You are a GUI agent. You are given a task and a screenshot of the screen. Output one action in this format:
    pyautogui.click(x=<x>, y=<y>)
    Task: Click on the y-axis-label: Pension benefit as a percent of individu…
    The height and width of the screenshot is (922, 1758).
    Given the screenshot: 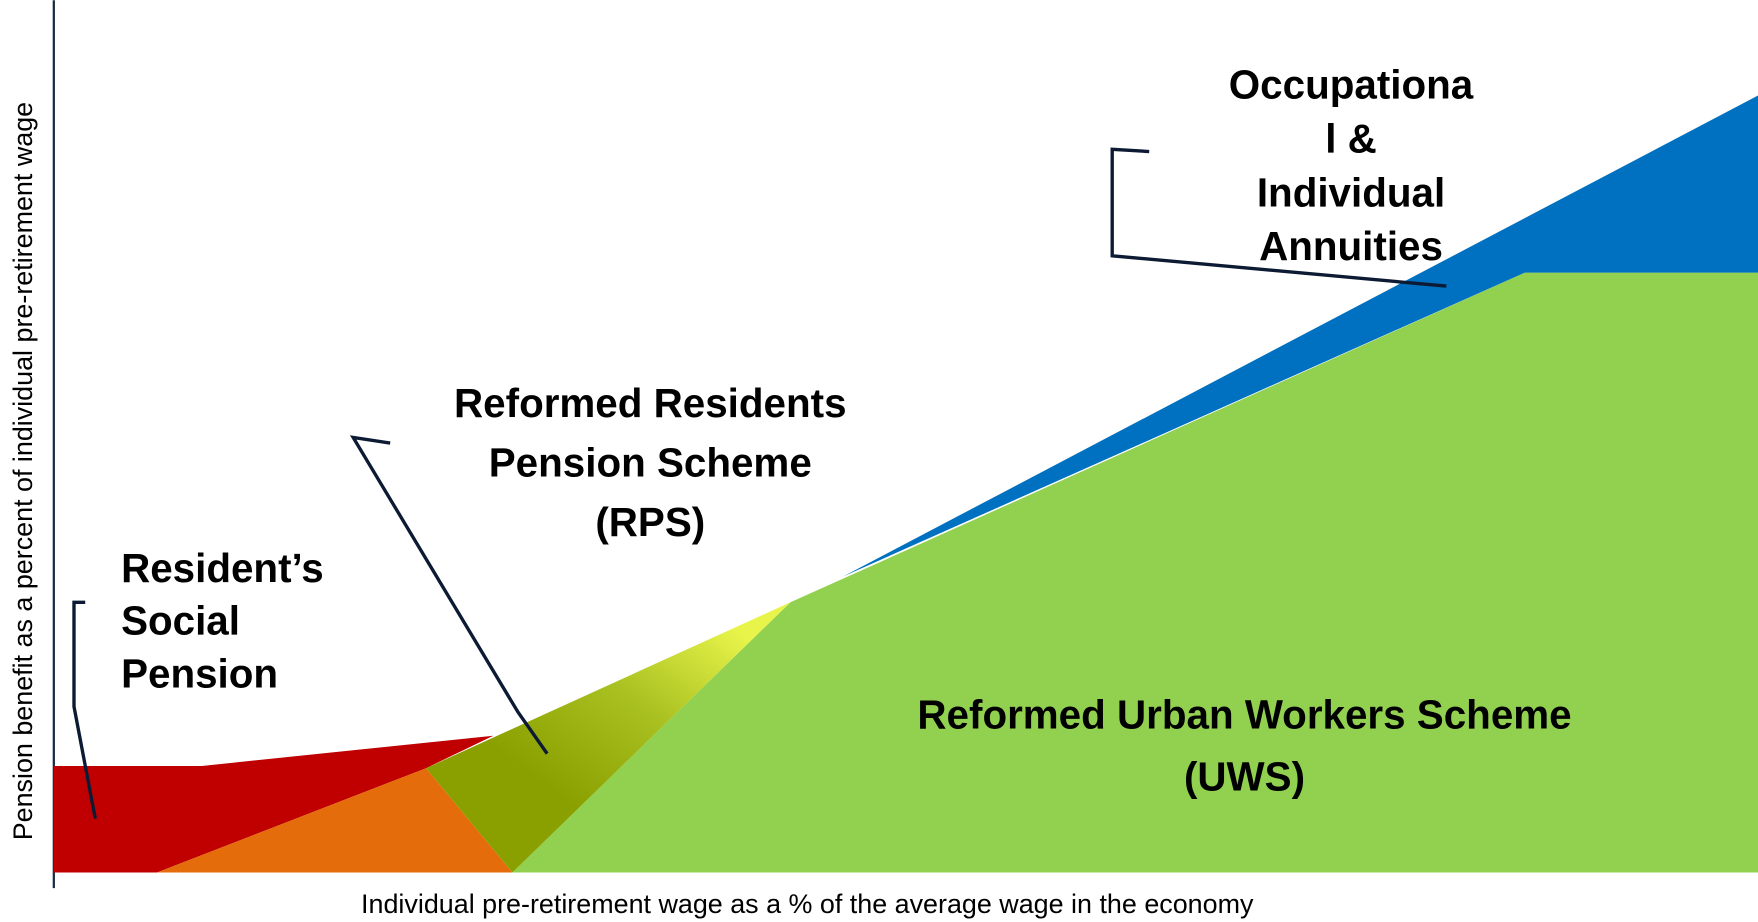 What is the action you would take?
    pyautogui.click(x=23, y=471)
    